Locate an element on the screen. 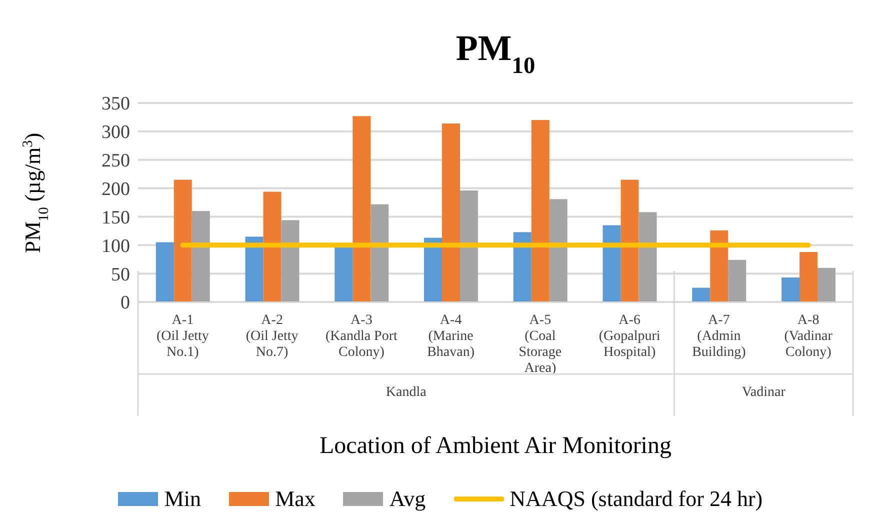  y-tick-label: 150 is located at coordinates (116, 217).